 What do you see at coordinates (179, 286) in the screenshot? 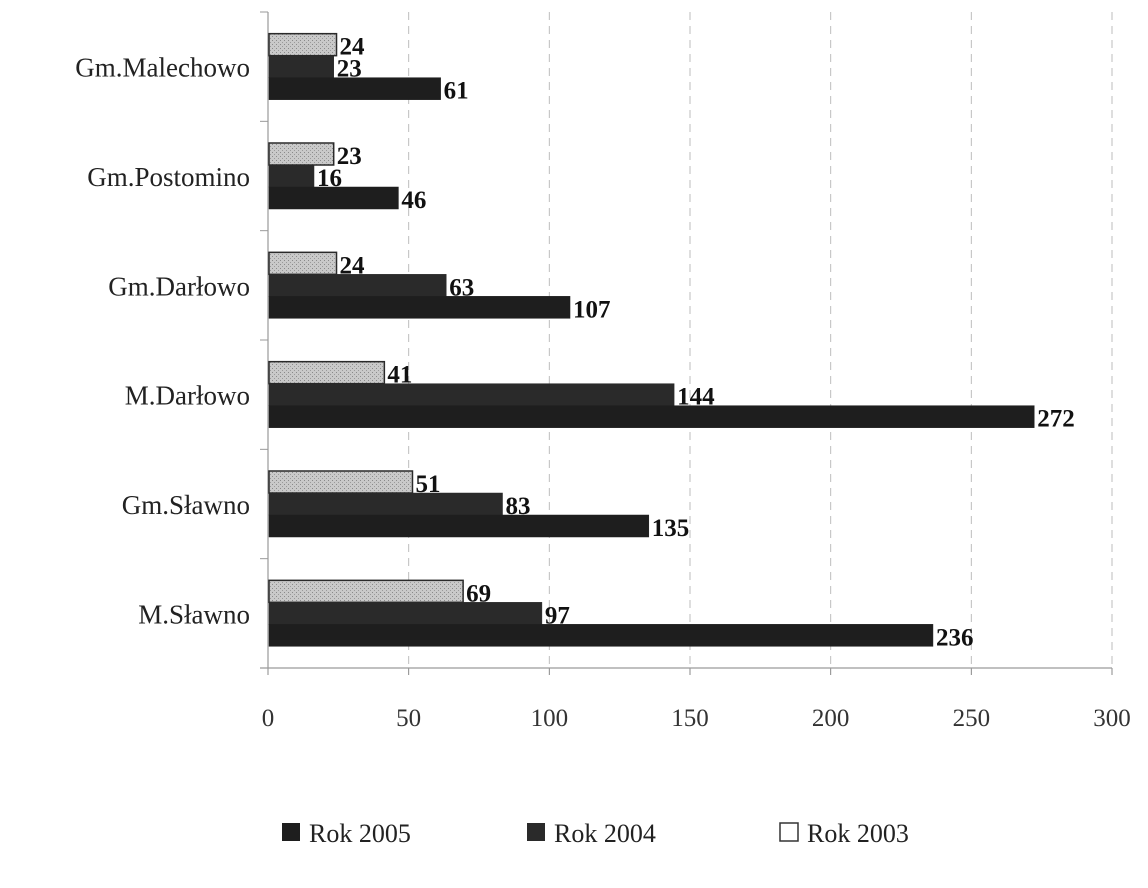
I see `category-label: Gm.Darłowo` at bounding box center [179, 286].